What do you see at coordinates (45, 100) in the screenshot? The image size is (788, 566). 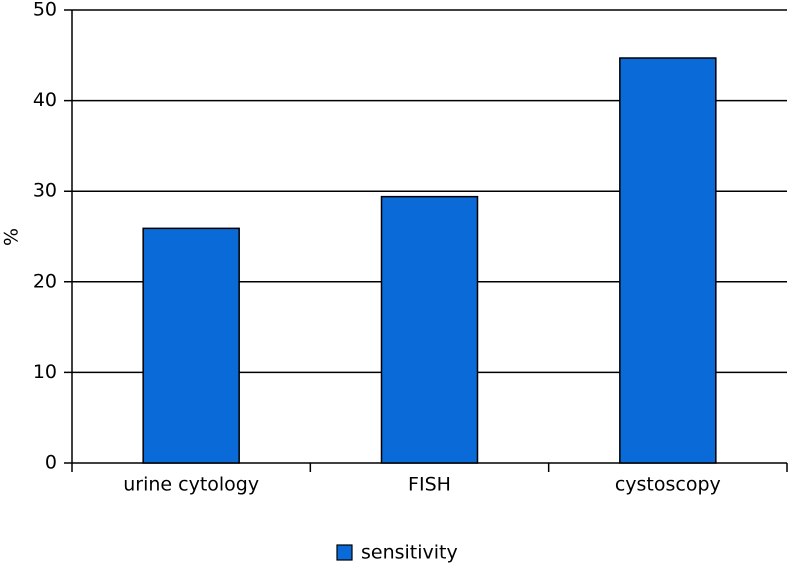 I see `y-tick-label: 40` at bounding box center [45, 100].